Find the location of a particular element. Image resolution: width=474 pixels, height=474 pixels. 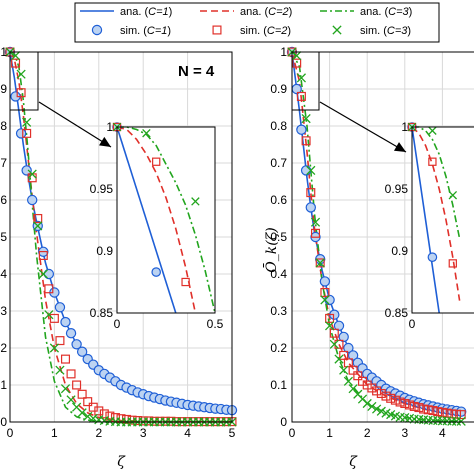

legend-entry-analytical-c3: ana. (C=3) is located at coordinates (366, 12).